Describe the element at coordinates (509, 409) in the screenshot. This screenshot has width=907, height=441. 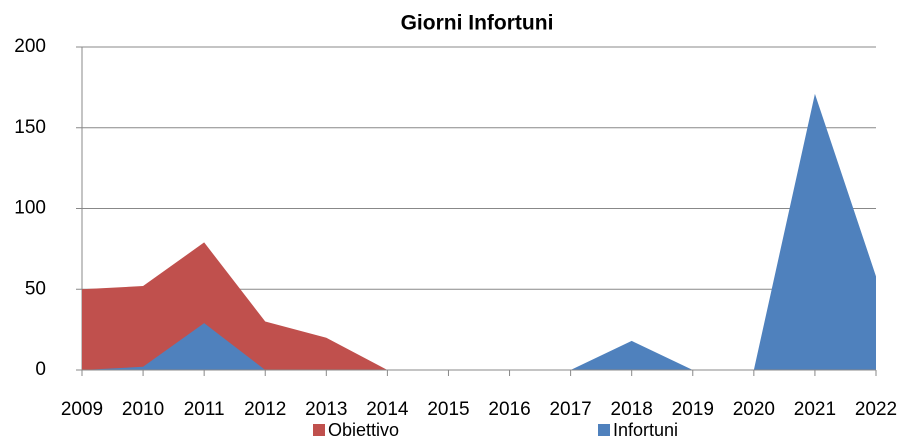
I see `x-tick-label: 2016` at that location.